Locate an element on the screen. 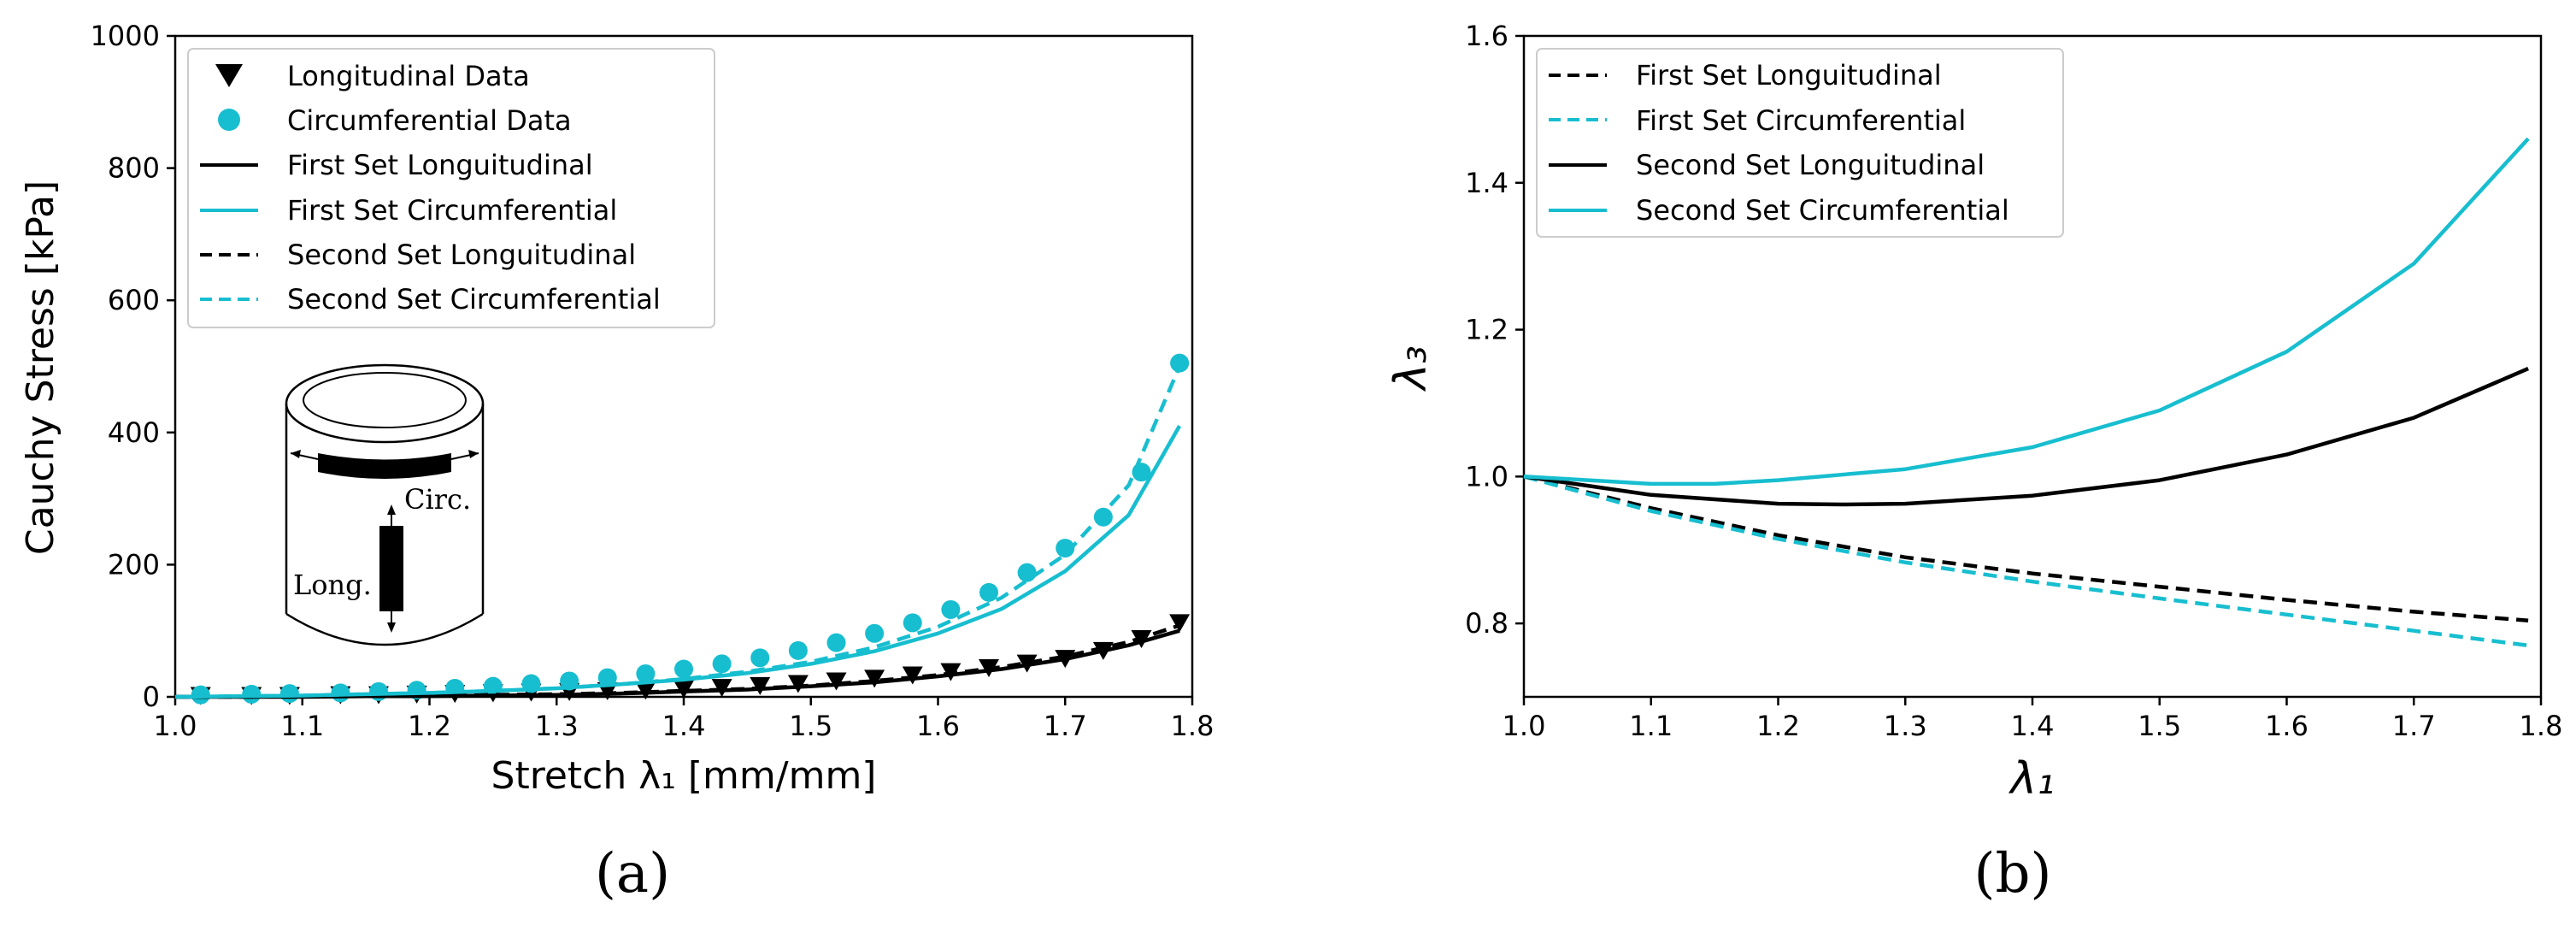  legend-label: Longitudinal Data is located at coordinates (408, 76).